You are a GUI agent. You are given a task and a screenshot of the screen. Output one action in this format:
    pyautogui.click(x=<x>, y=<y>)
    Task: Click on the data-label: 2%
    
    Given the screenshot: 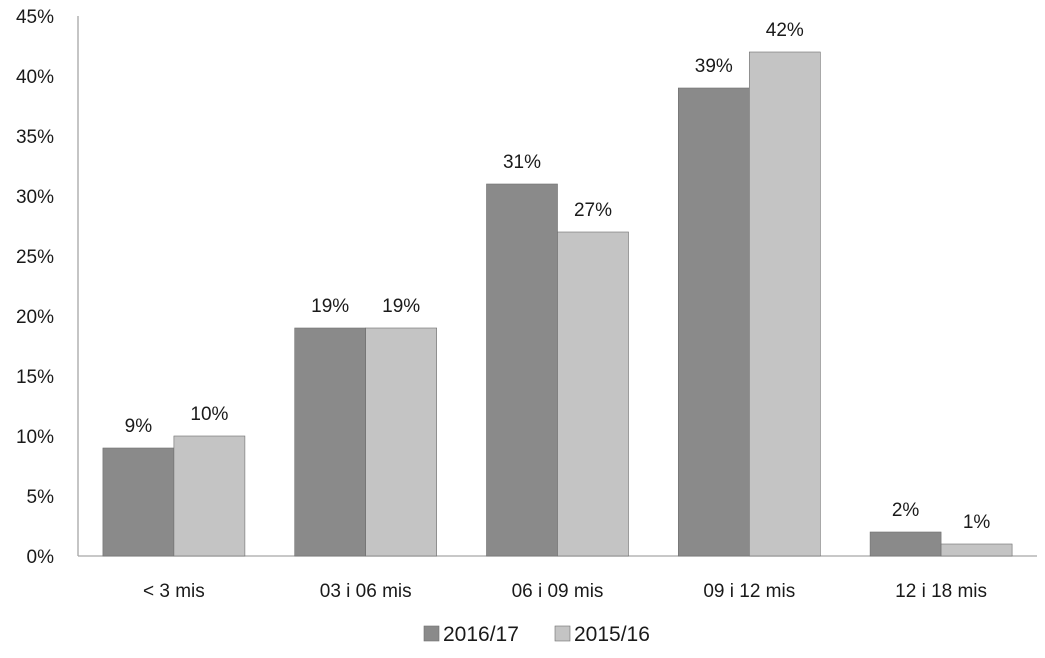 What is the action you would take?
    pyautogui.click(x=906, y=510)
    